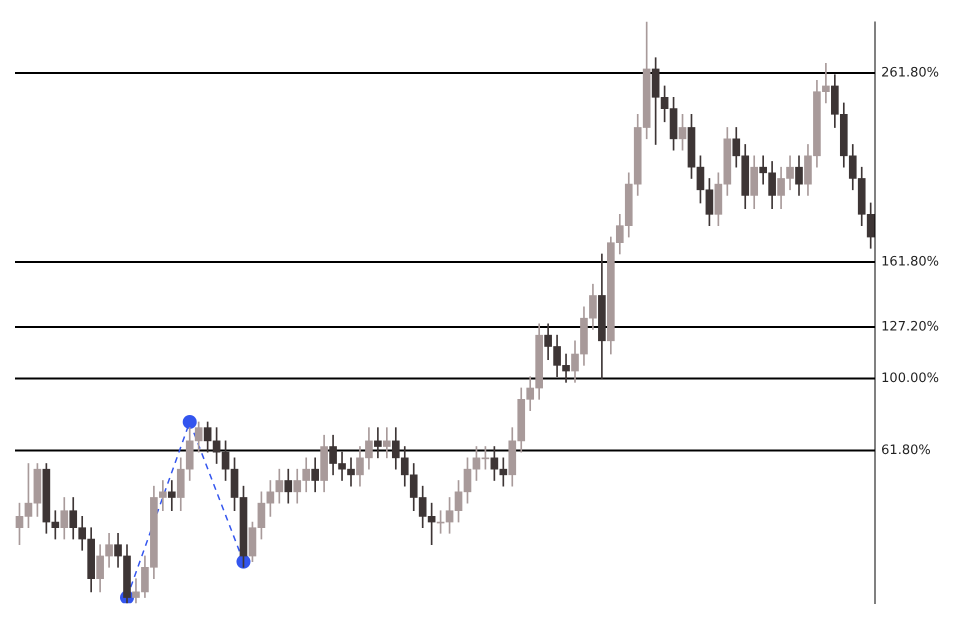 The image size is (955, 625). I want to click on point, so click(189, 421).